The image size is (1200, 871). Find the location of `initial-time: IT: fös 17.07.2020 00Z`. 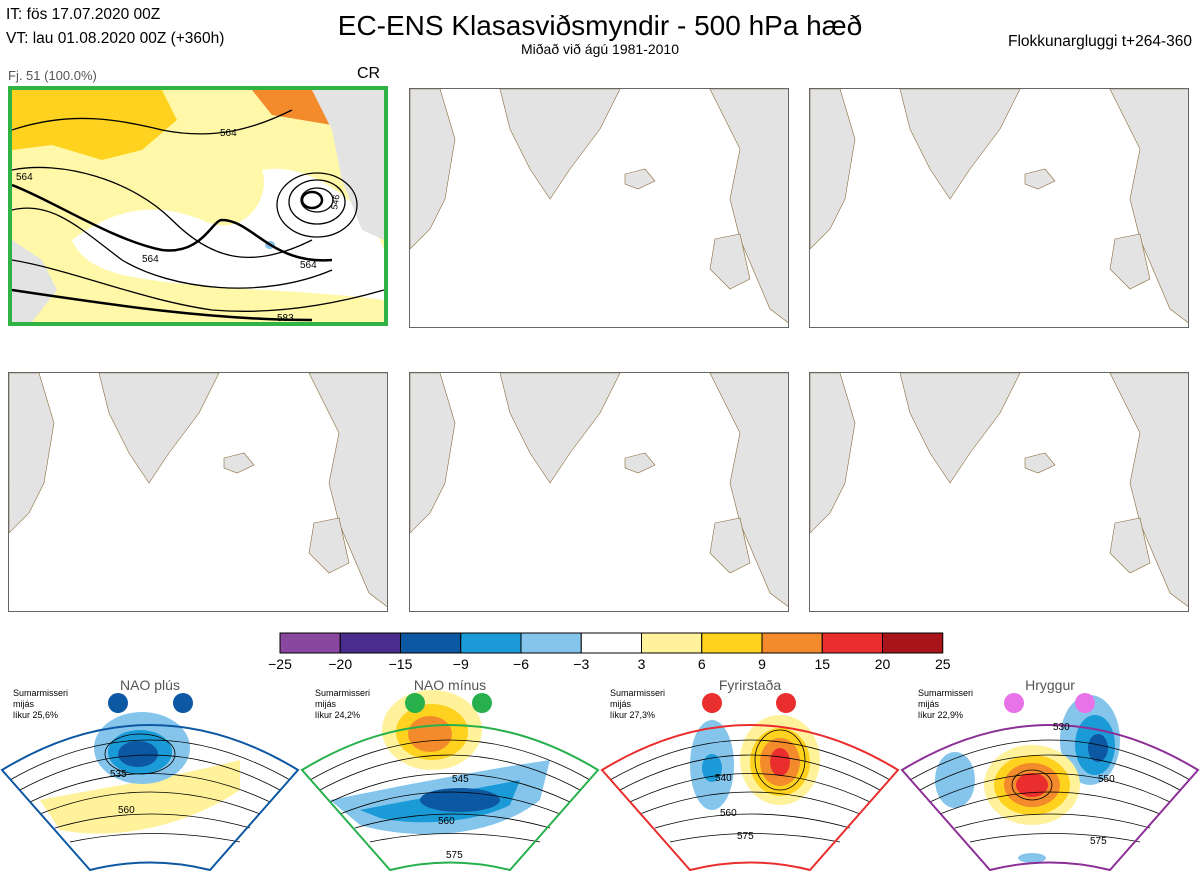

initial-time: IT: fös 17.07.2020 00Z is located at coordinates (83, 14).